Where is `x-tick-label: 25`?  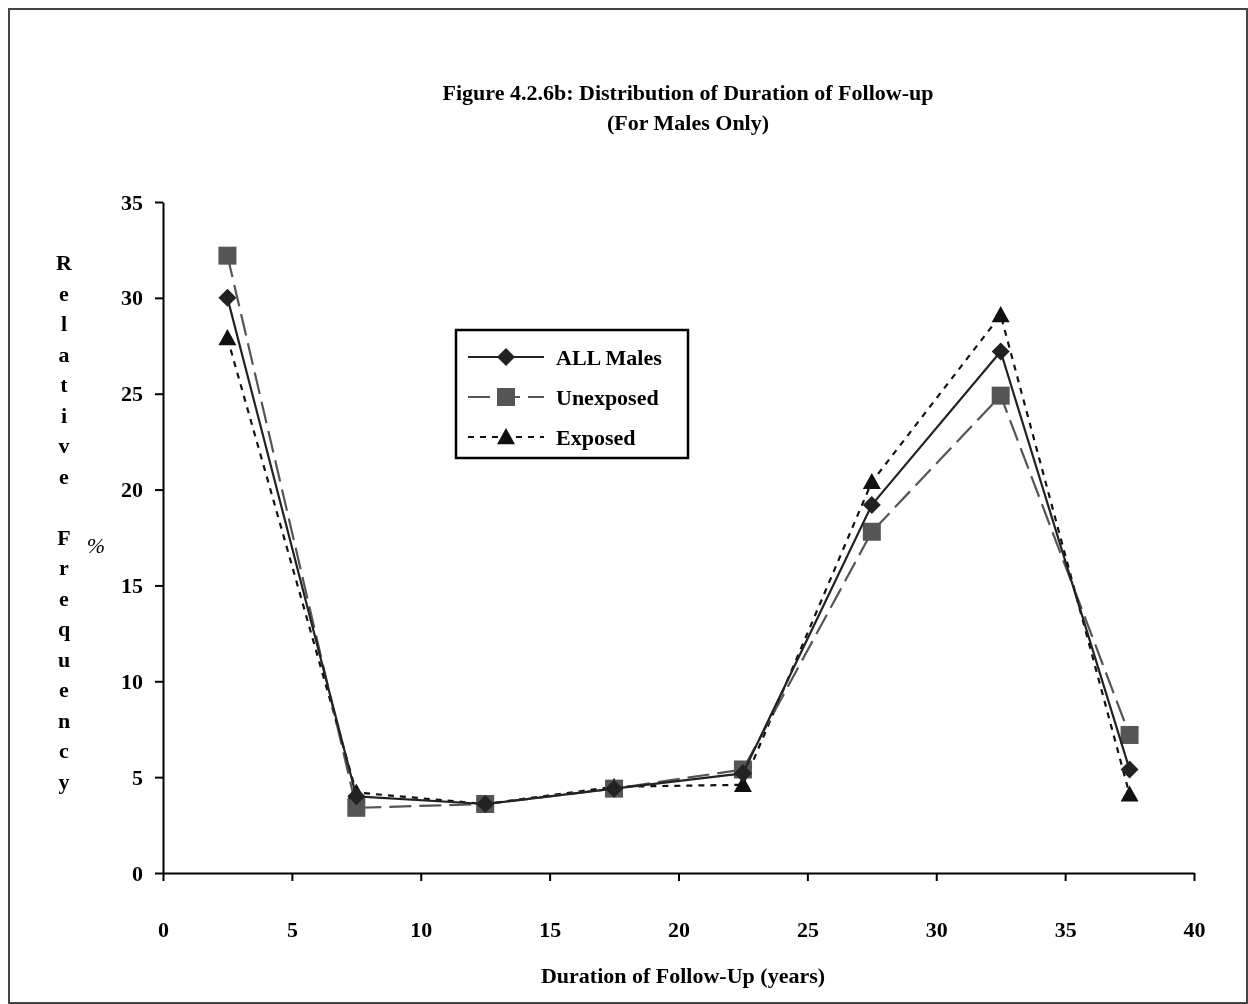 x-tick-label: 25 is located at coordinates (807, 929).